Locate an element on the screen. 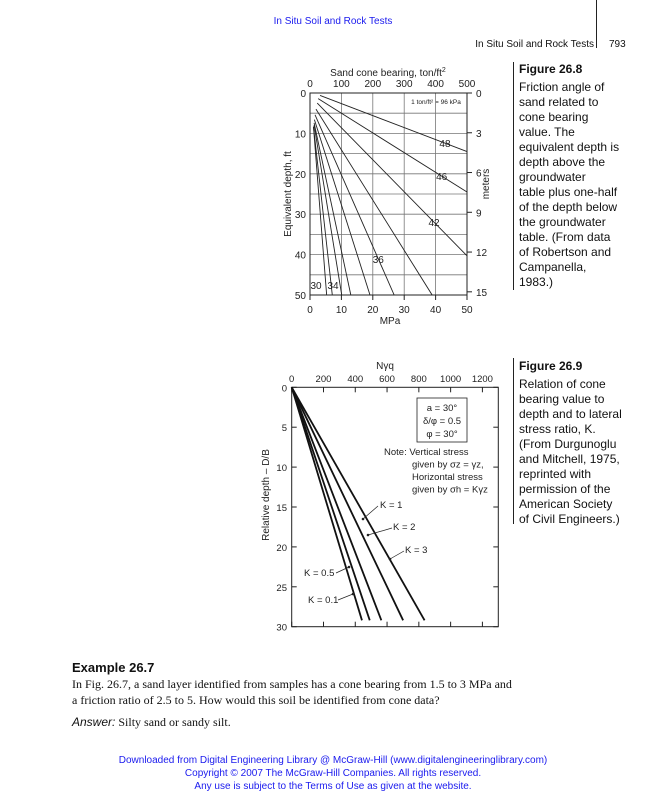  caption-line: Relation of cone is located at coordinates (562, 384).